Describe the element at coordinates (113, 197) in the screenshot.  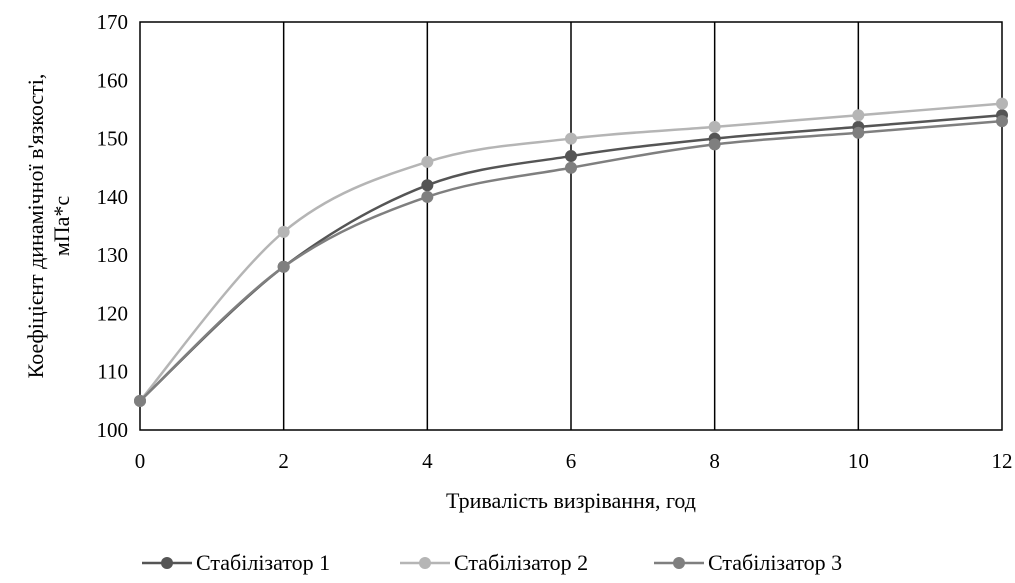
I see `y-tick-label: 140` at that location.